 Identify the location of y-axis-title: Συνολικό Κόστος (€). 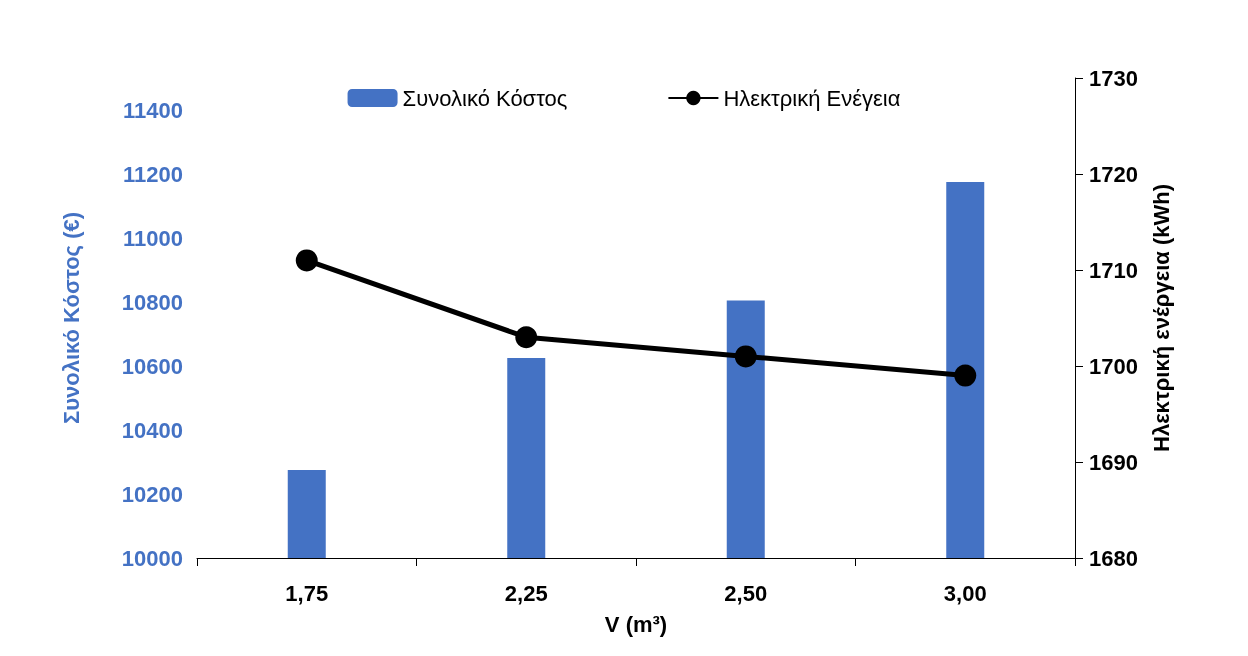
(71, 318).